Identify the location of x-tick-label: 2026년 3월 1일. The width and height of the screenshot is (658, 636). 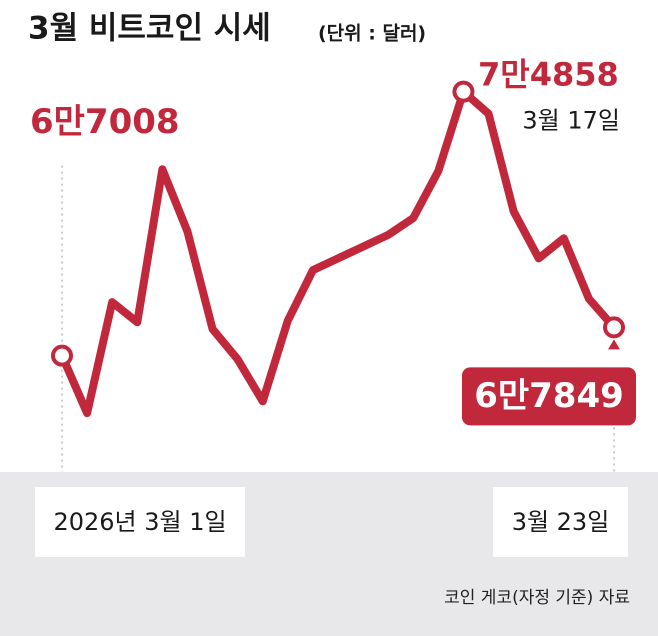
(139, 522).